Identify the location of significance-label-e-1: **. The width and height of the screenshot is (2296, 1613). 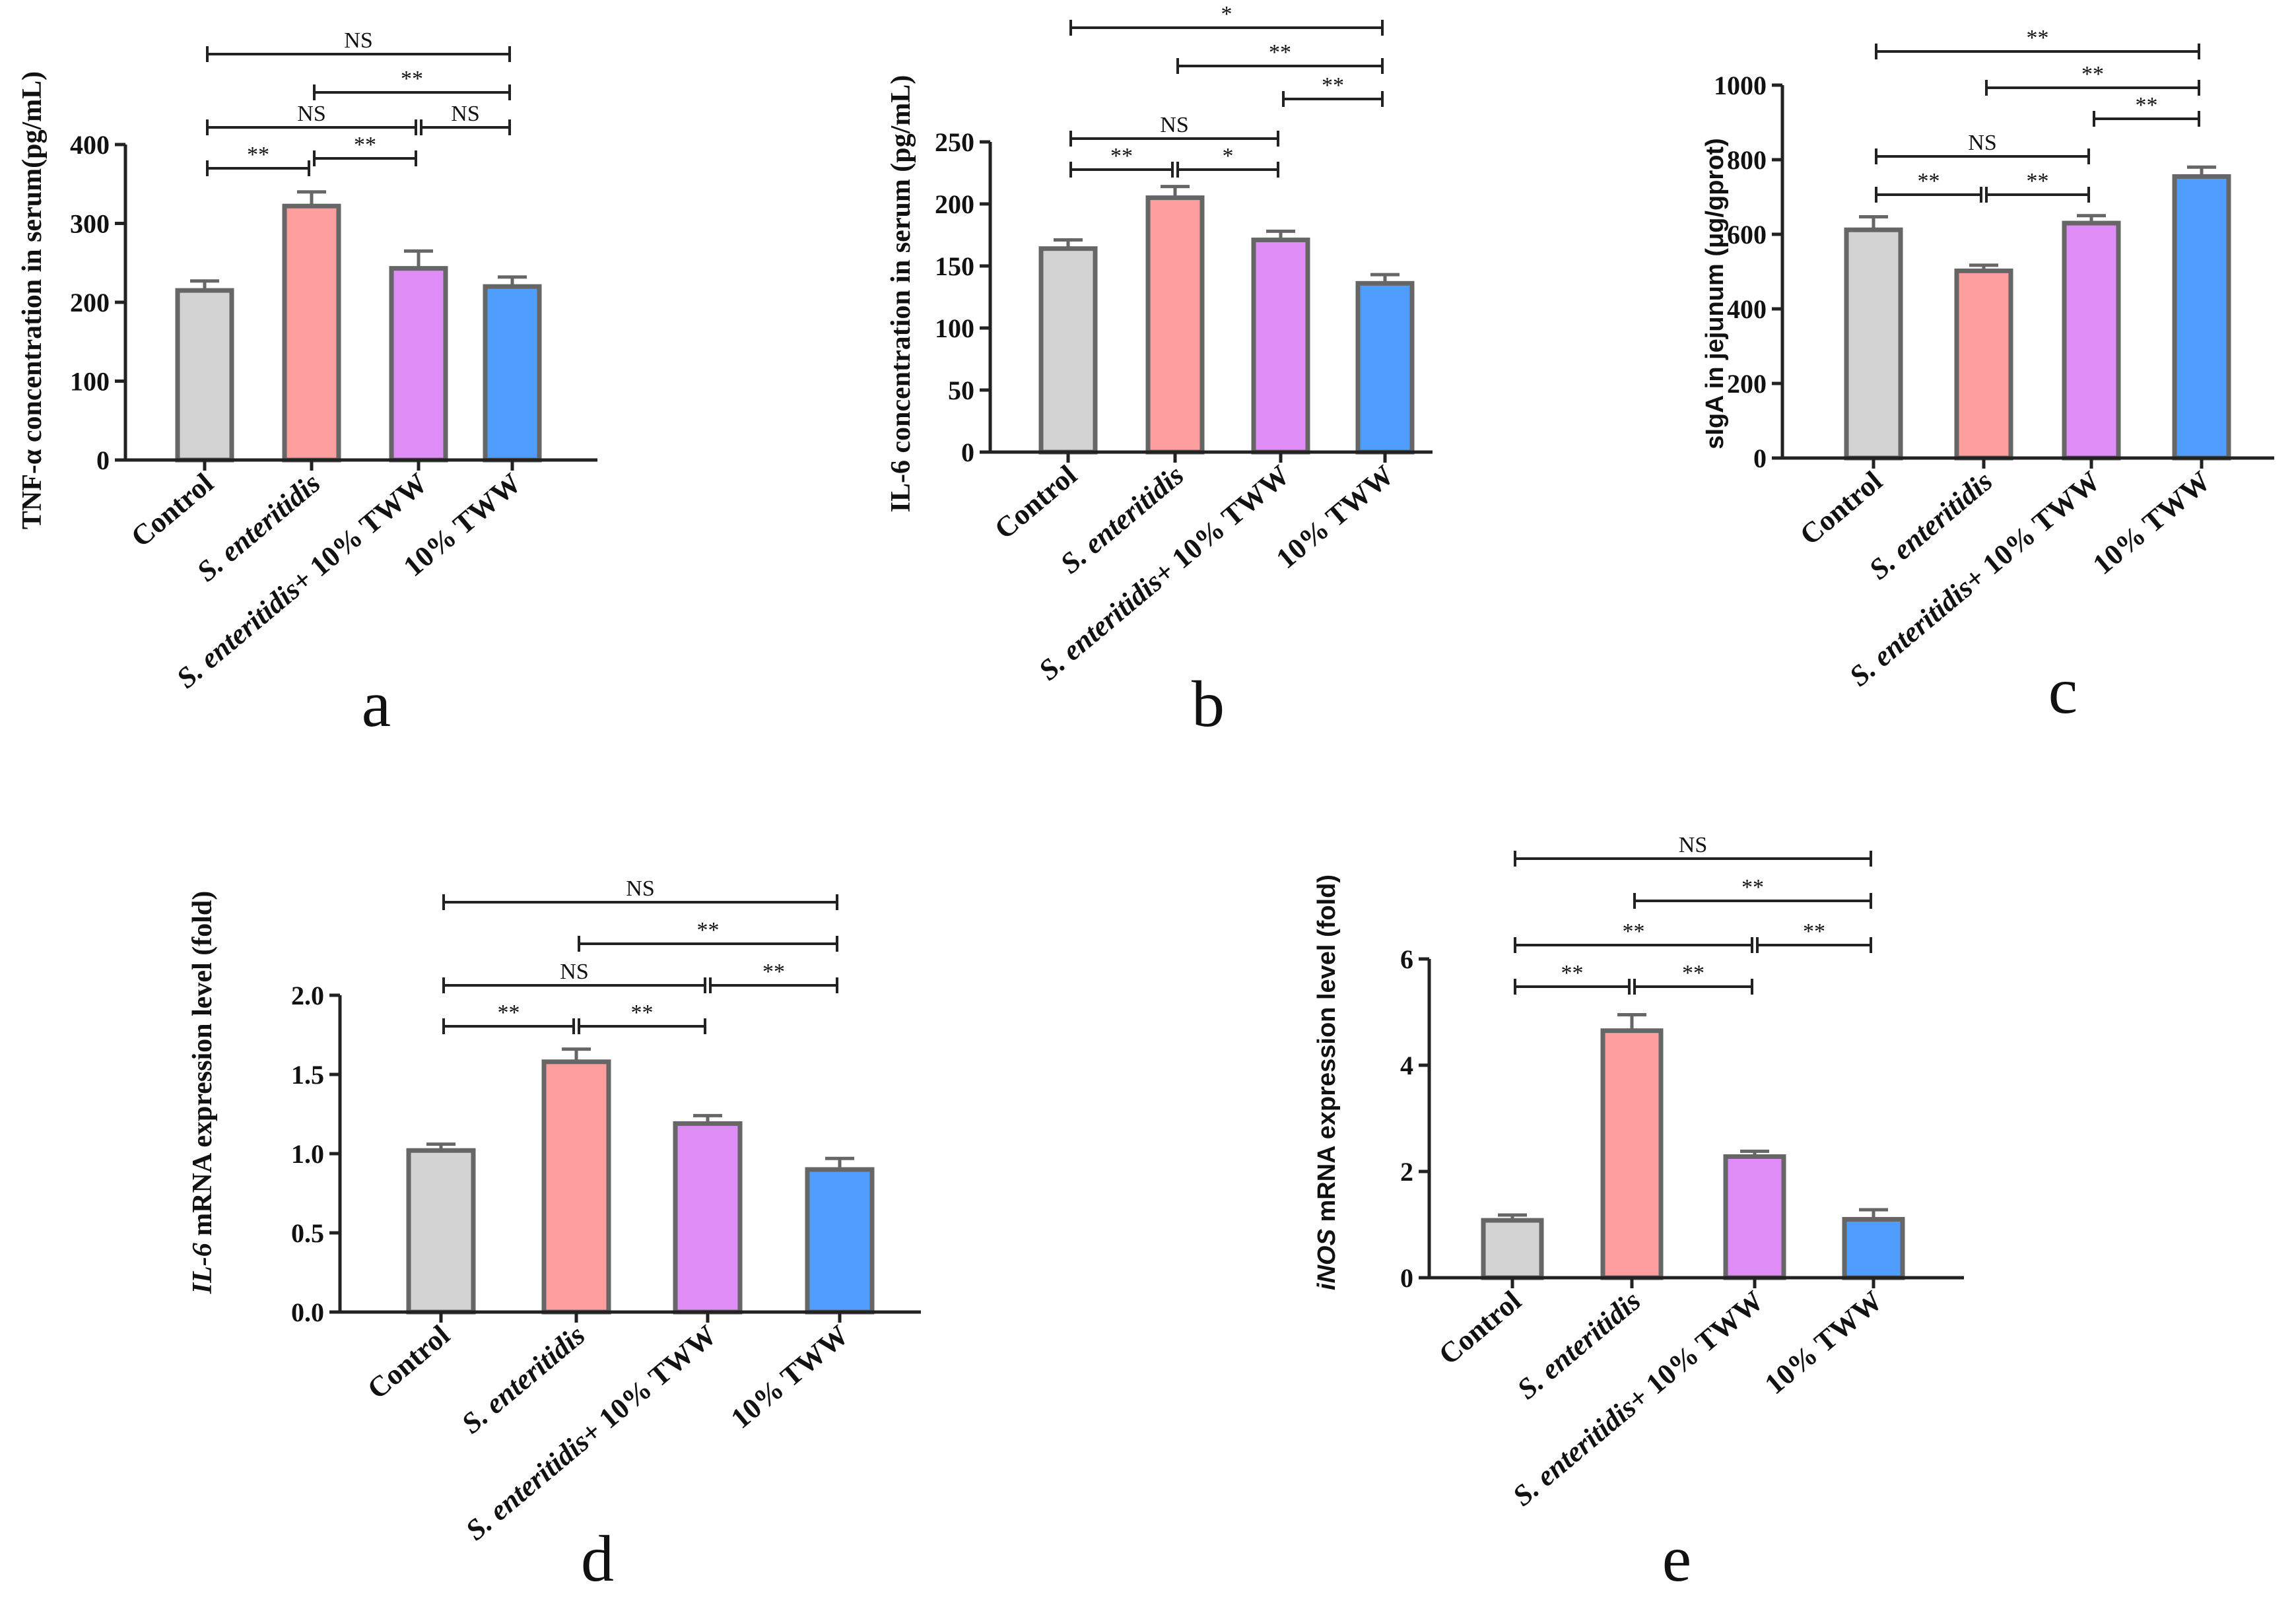
(1572, 973).